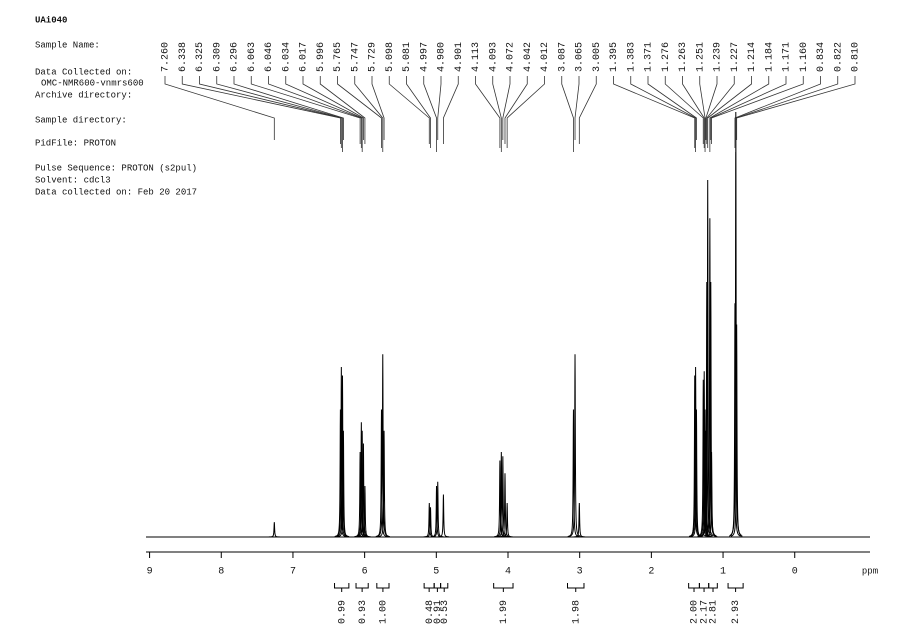 The height and width of the screenshot is (636, 900). I want to click on integral-label: 0.99, so click(342, 612).